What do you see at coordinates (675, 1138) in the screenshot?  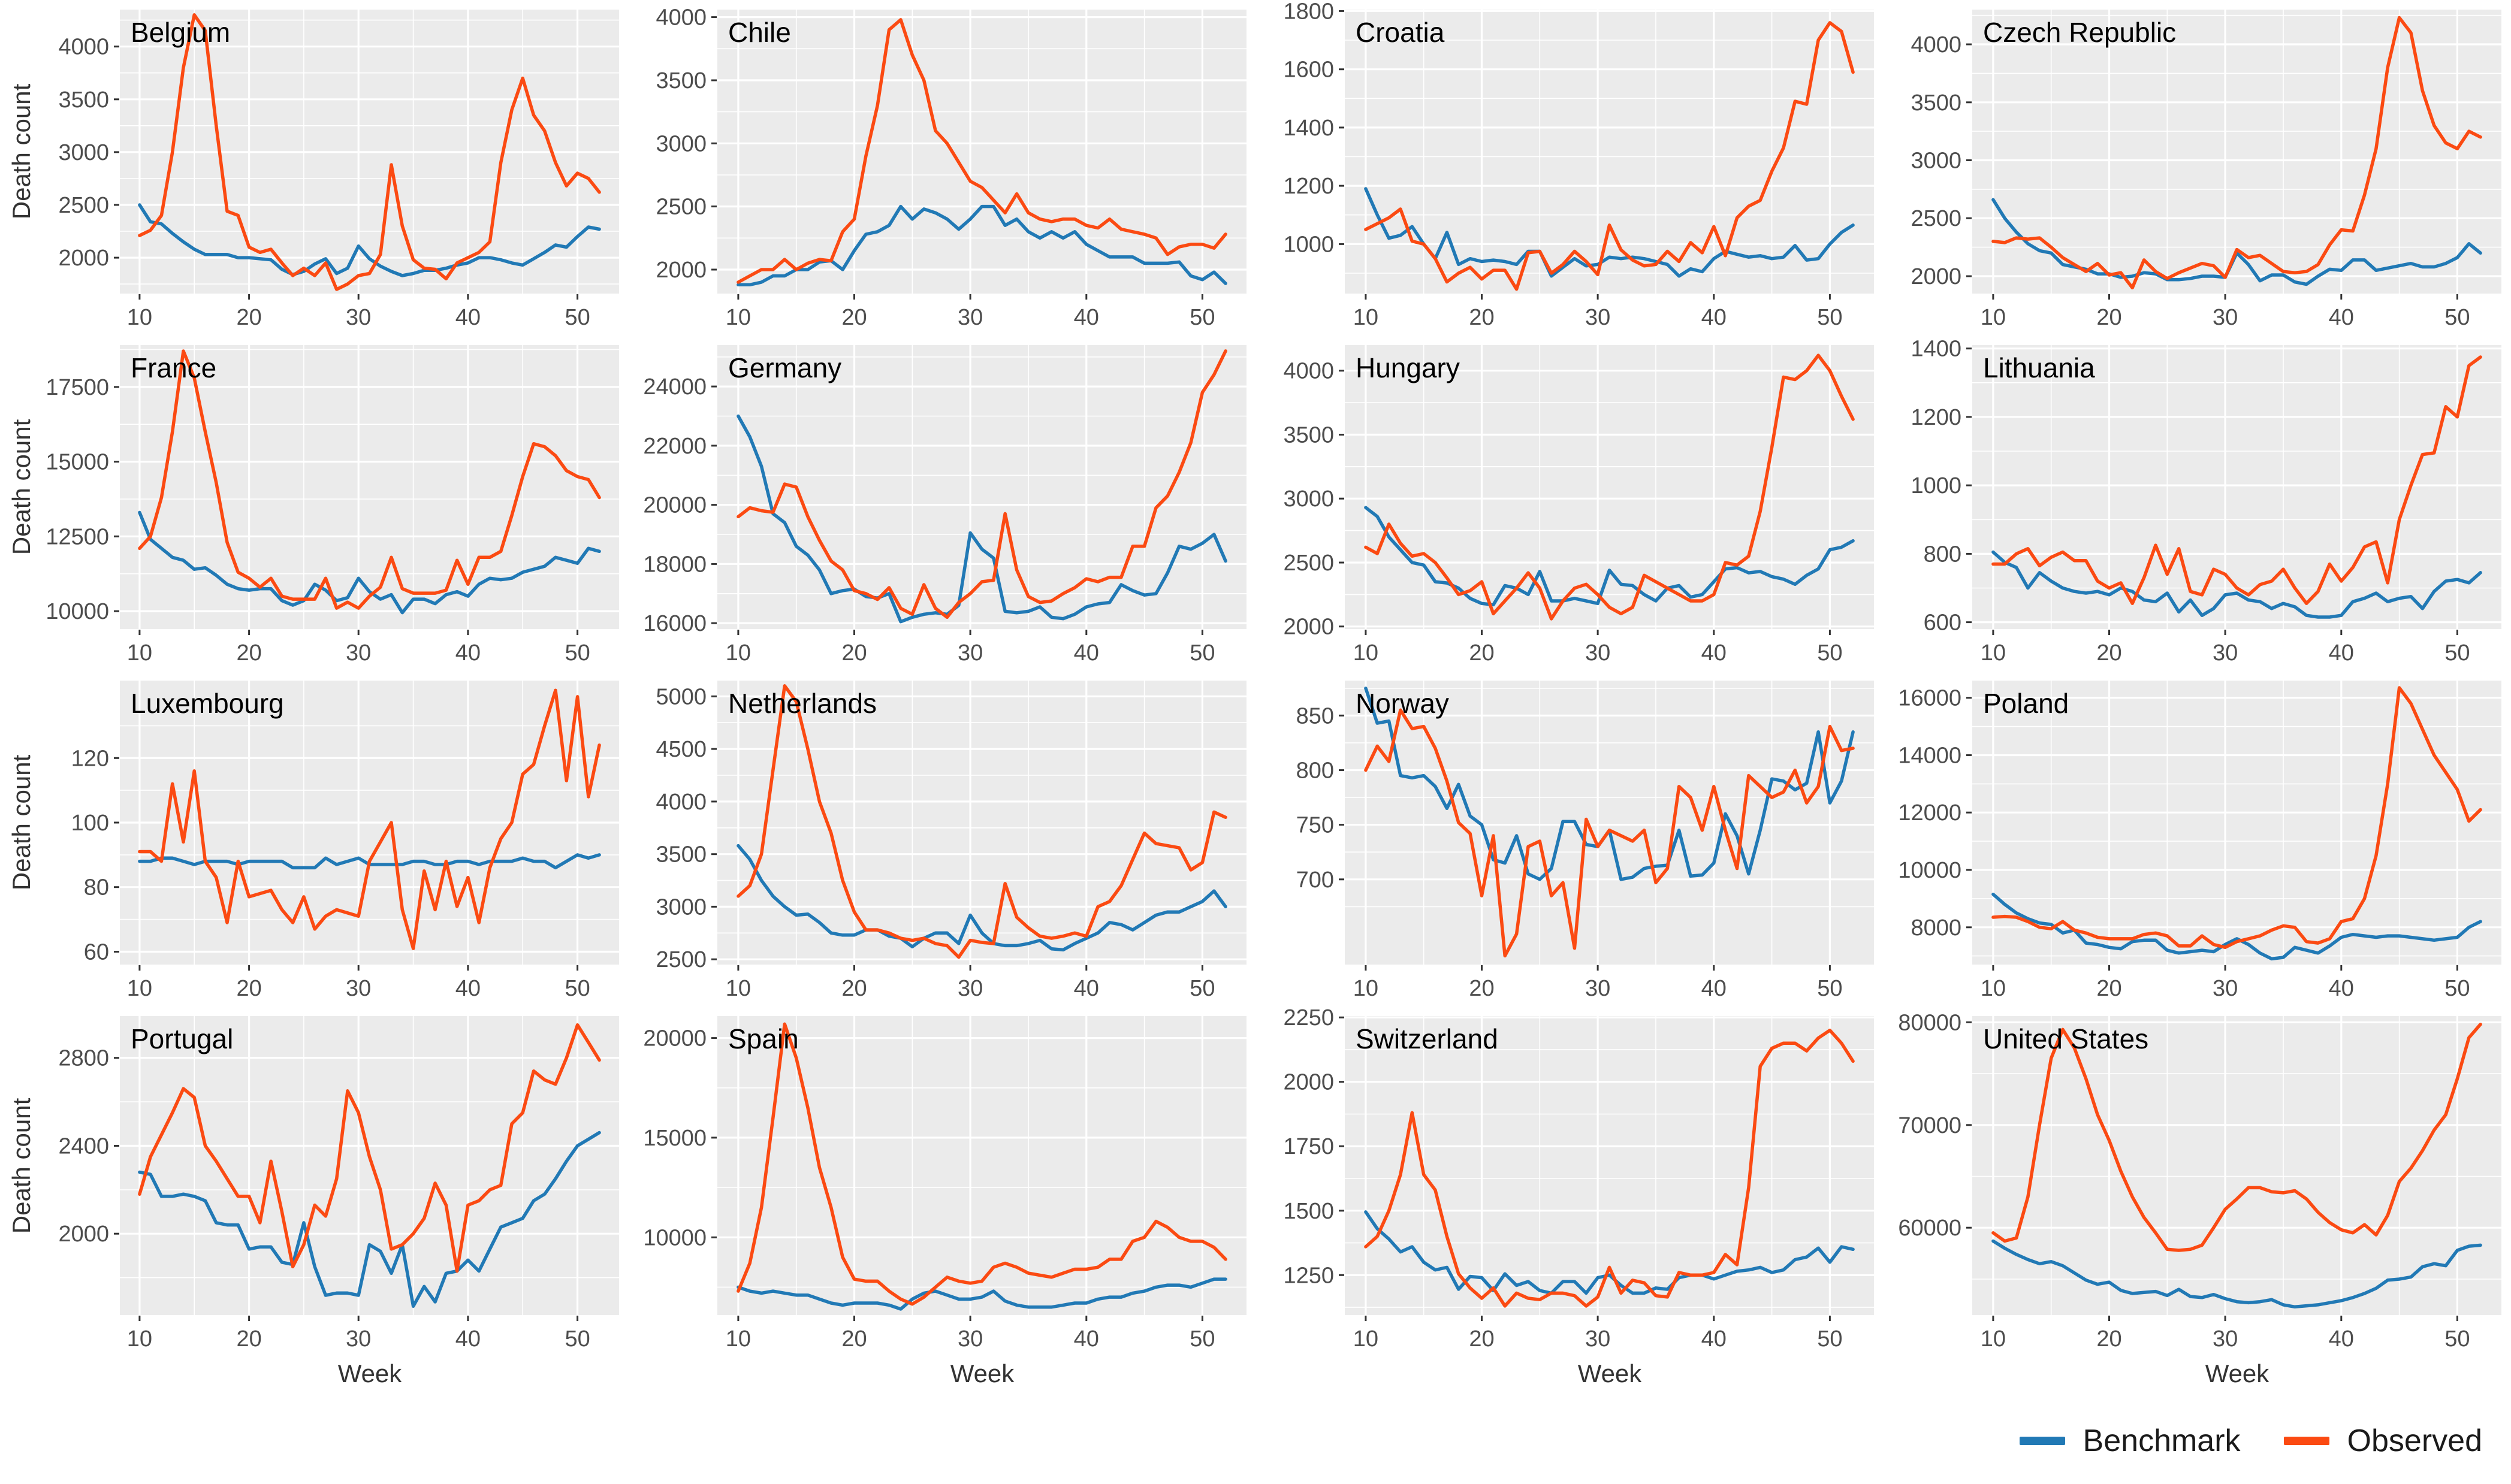 I see `y-tick-label: 15000` at bounding box center [675, 1138].